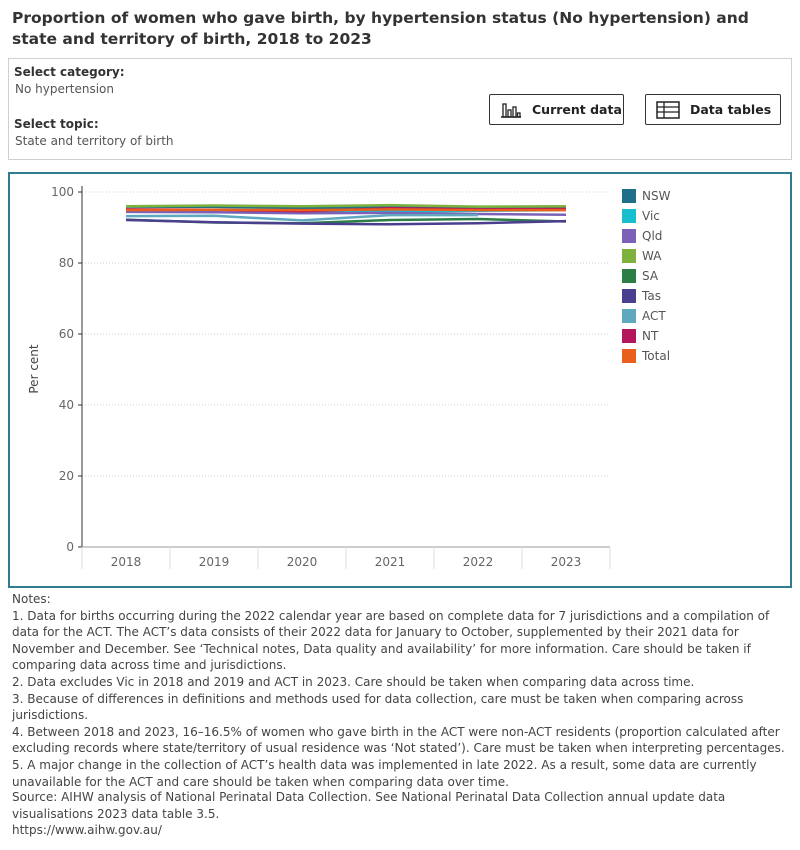  I want to click on legend-item-qld: Qld, so click(646, 236).